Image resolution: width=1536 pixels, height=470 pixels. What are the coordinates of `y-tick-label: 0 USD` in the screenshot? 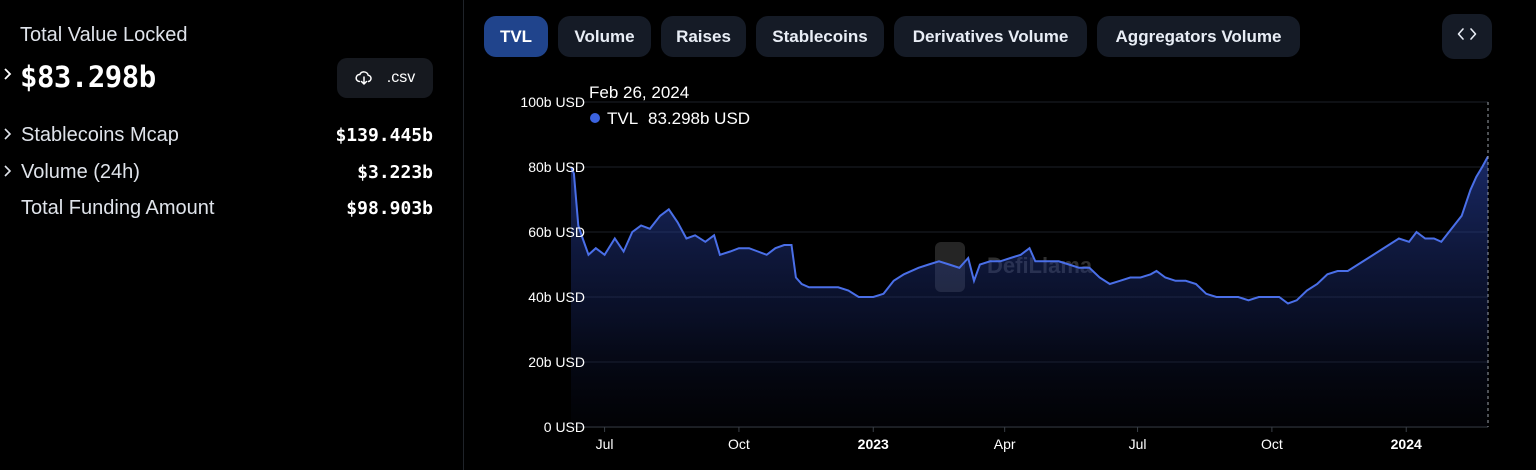 It's located at (564, 427).